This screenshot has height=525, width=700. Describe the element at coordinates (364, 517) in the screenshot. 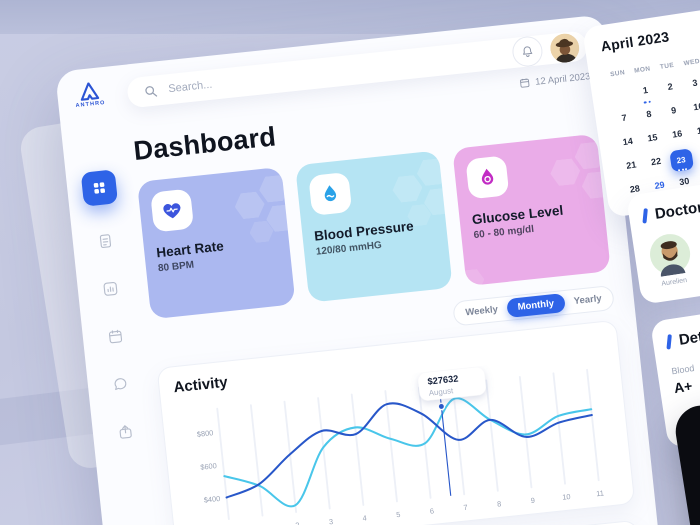

I see `svg-text: 4` at that location.